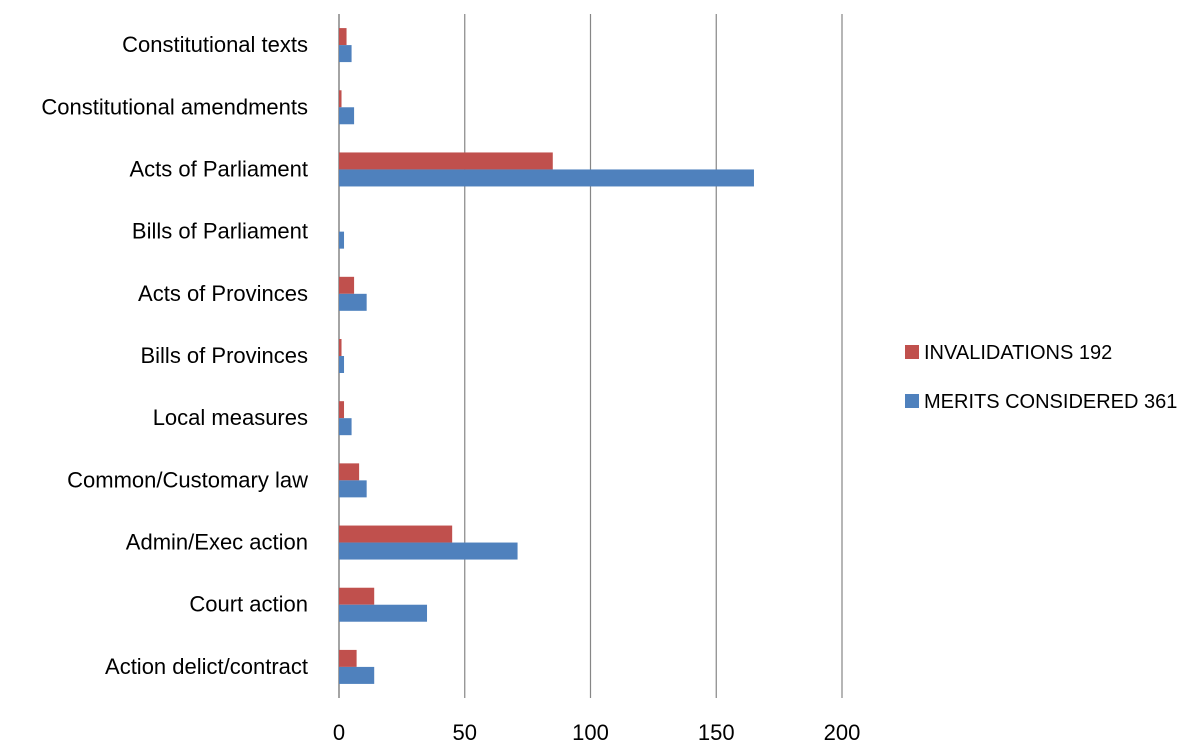 Image resolution: width=1201 pixels, height=744 pixels. What do you see at coordinates (339, 732) in the screenshot?
I see `x-tick-label: 0` at bounding box center [339, 732].